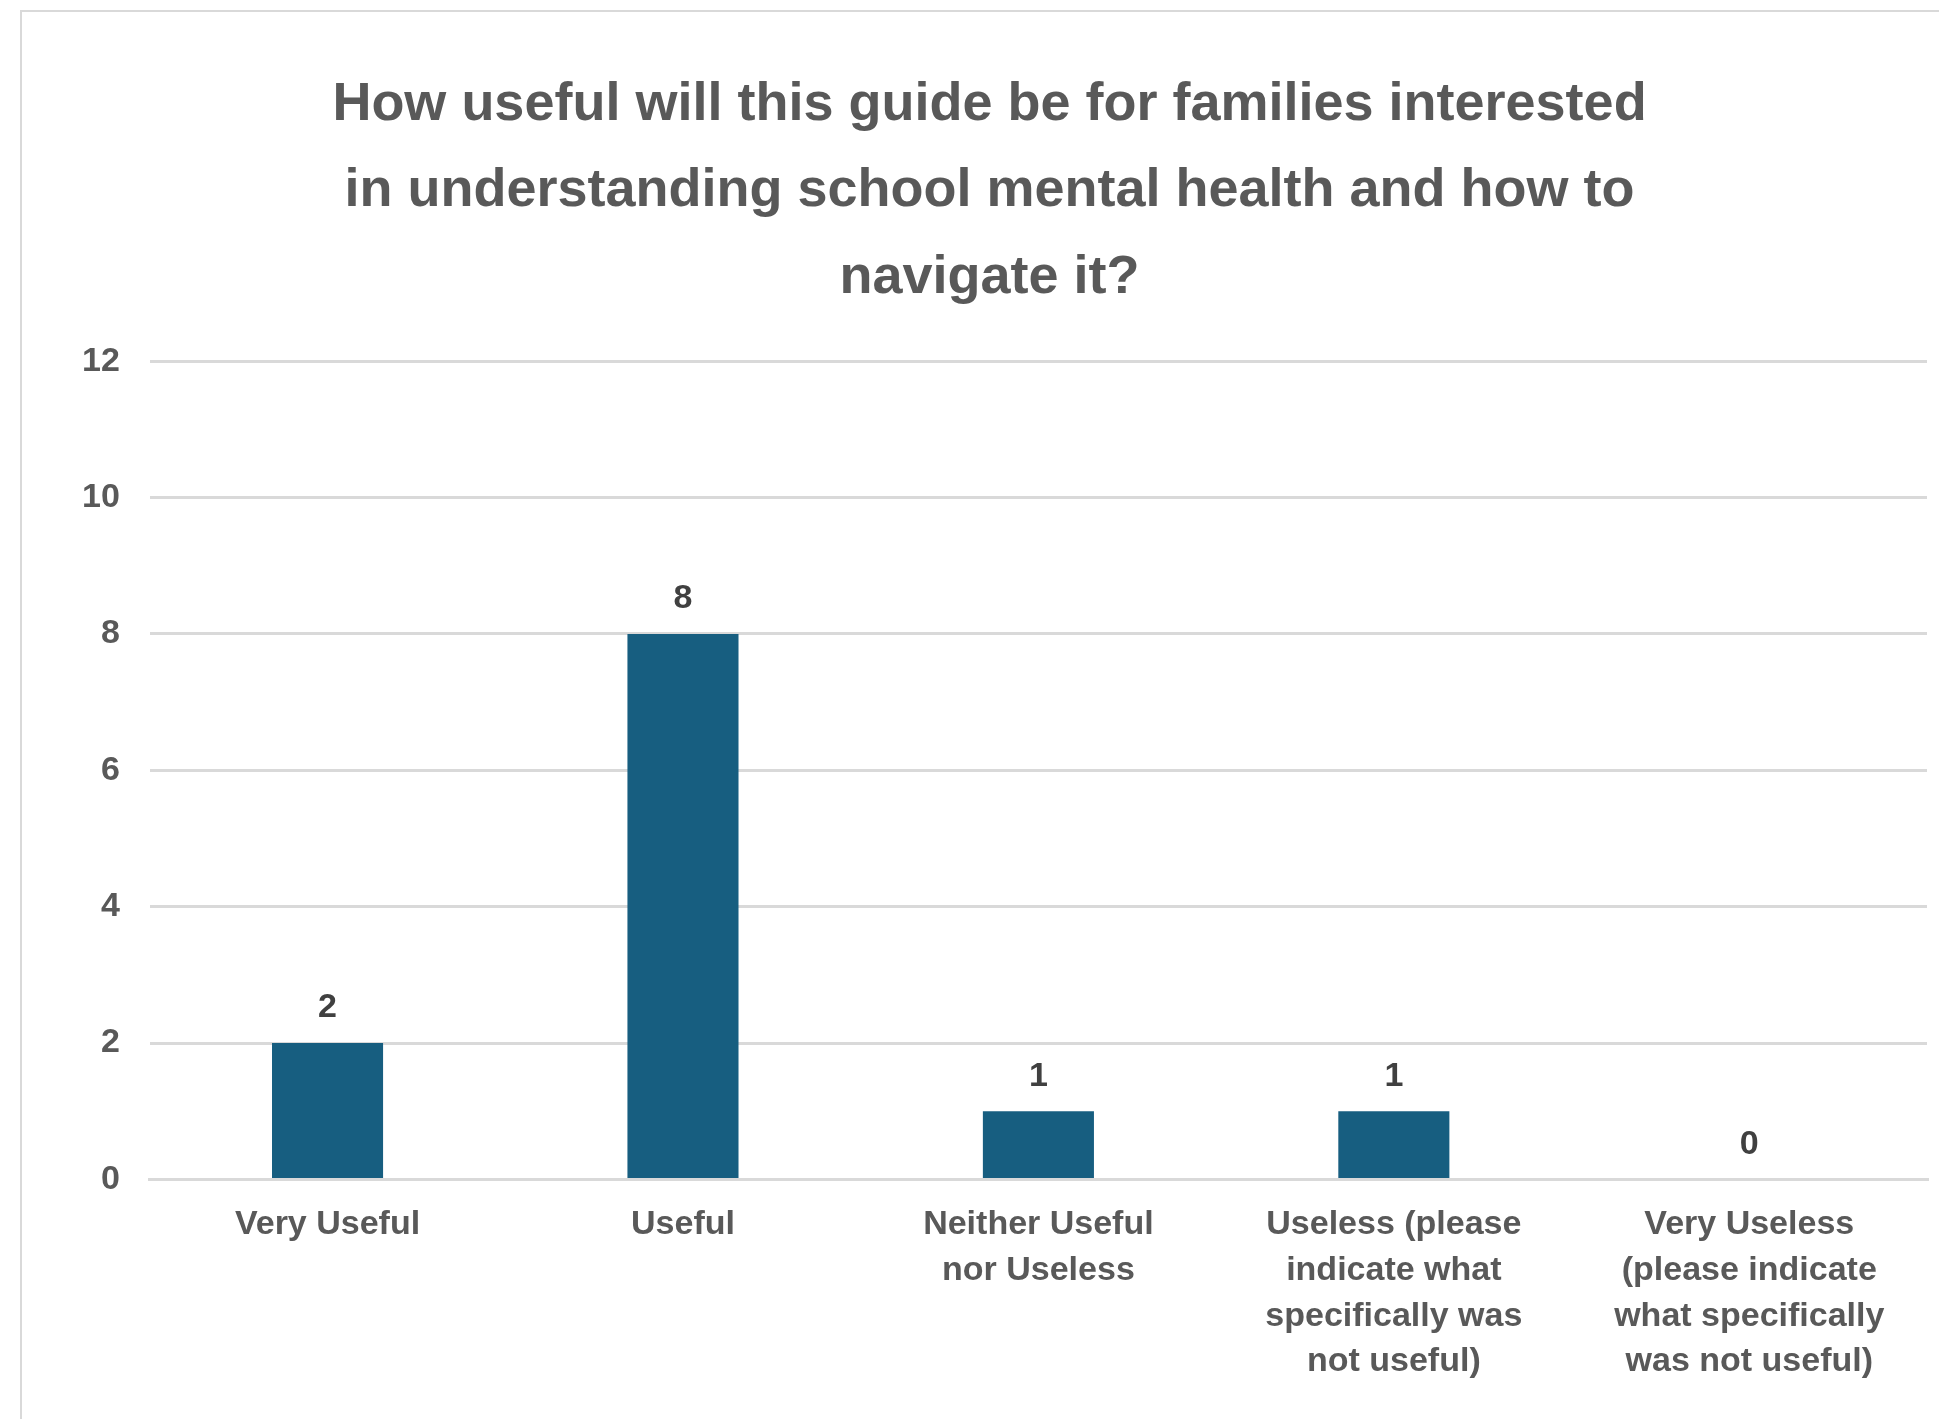 The image size is (1939, 1419). Describe the element at coordinates (100, 358) in the screenshot. I see `y-tick-label: 12` at that location.